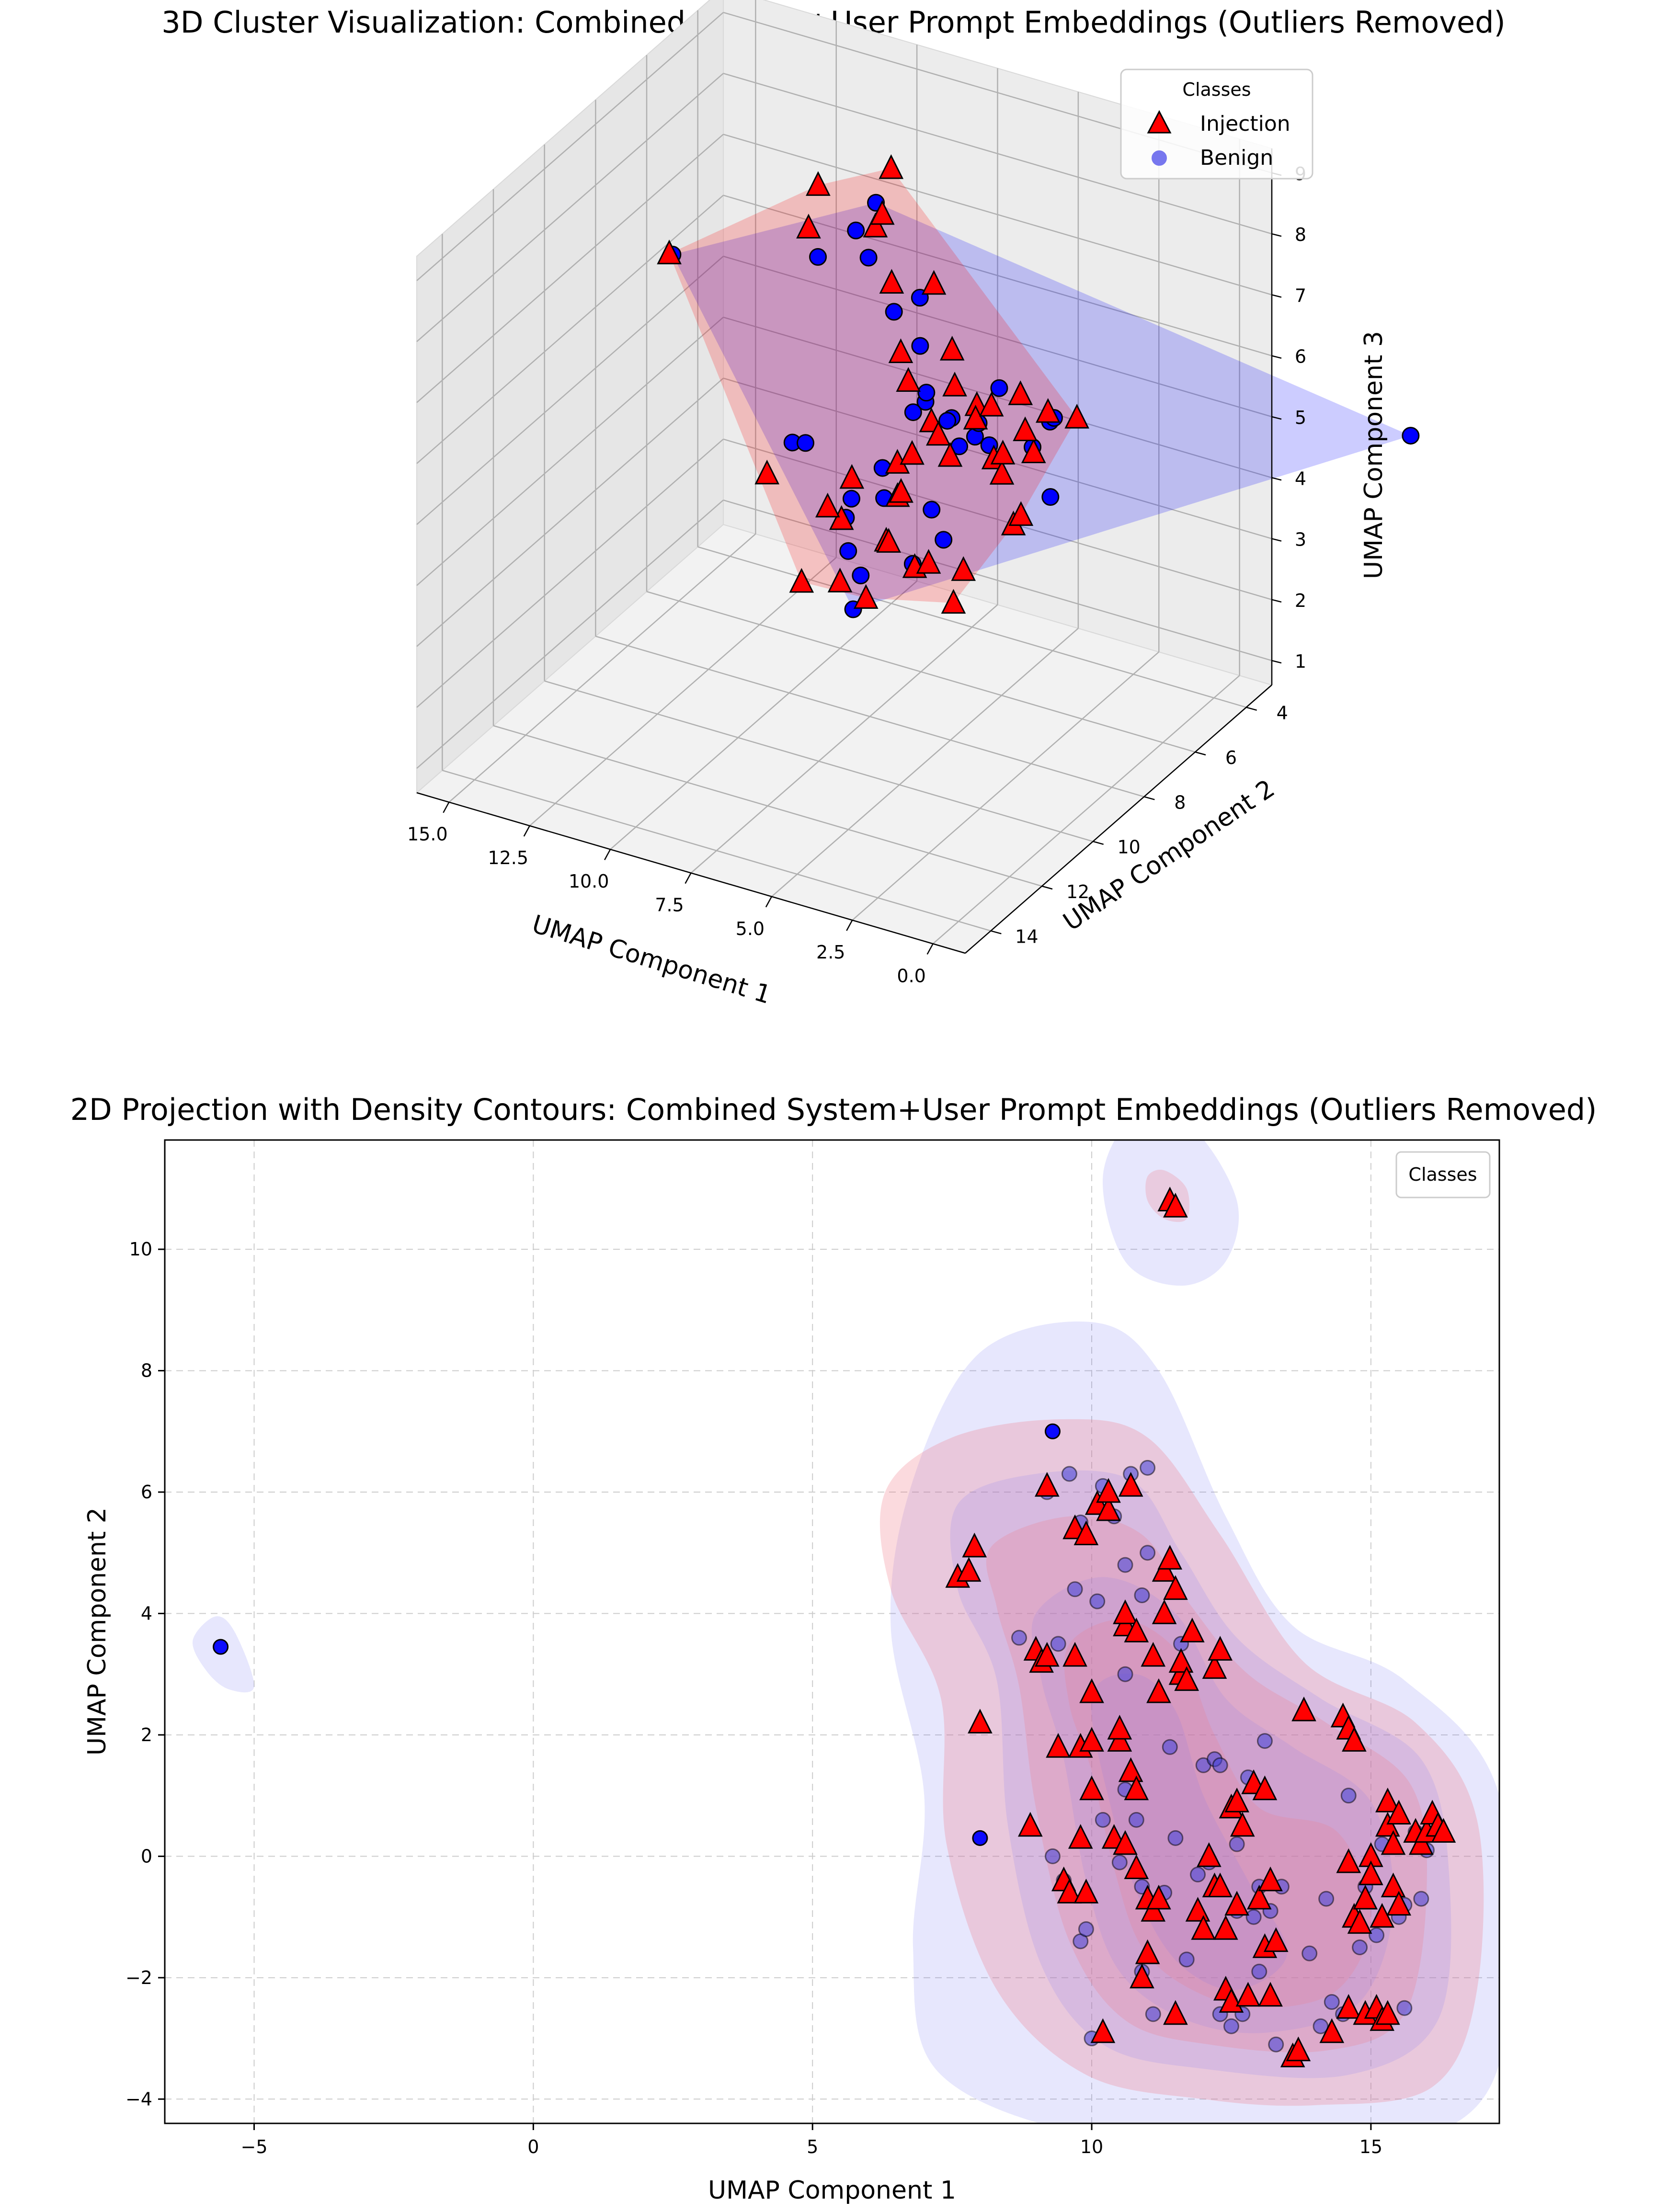 Image resolution: width=1667 pixels, height=2212 pixels. What do you see at coordinates (1207, 1784) in the screenshot?
I see `injection-density-mid` at bounding box center [1207, 1784].